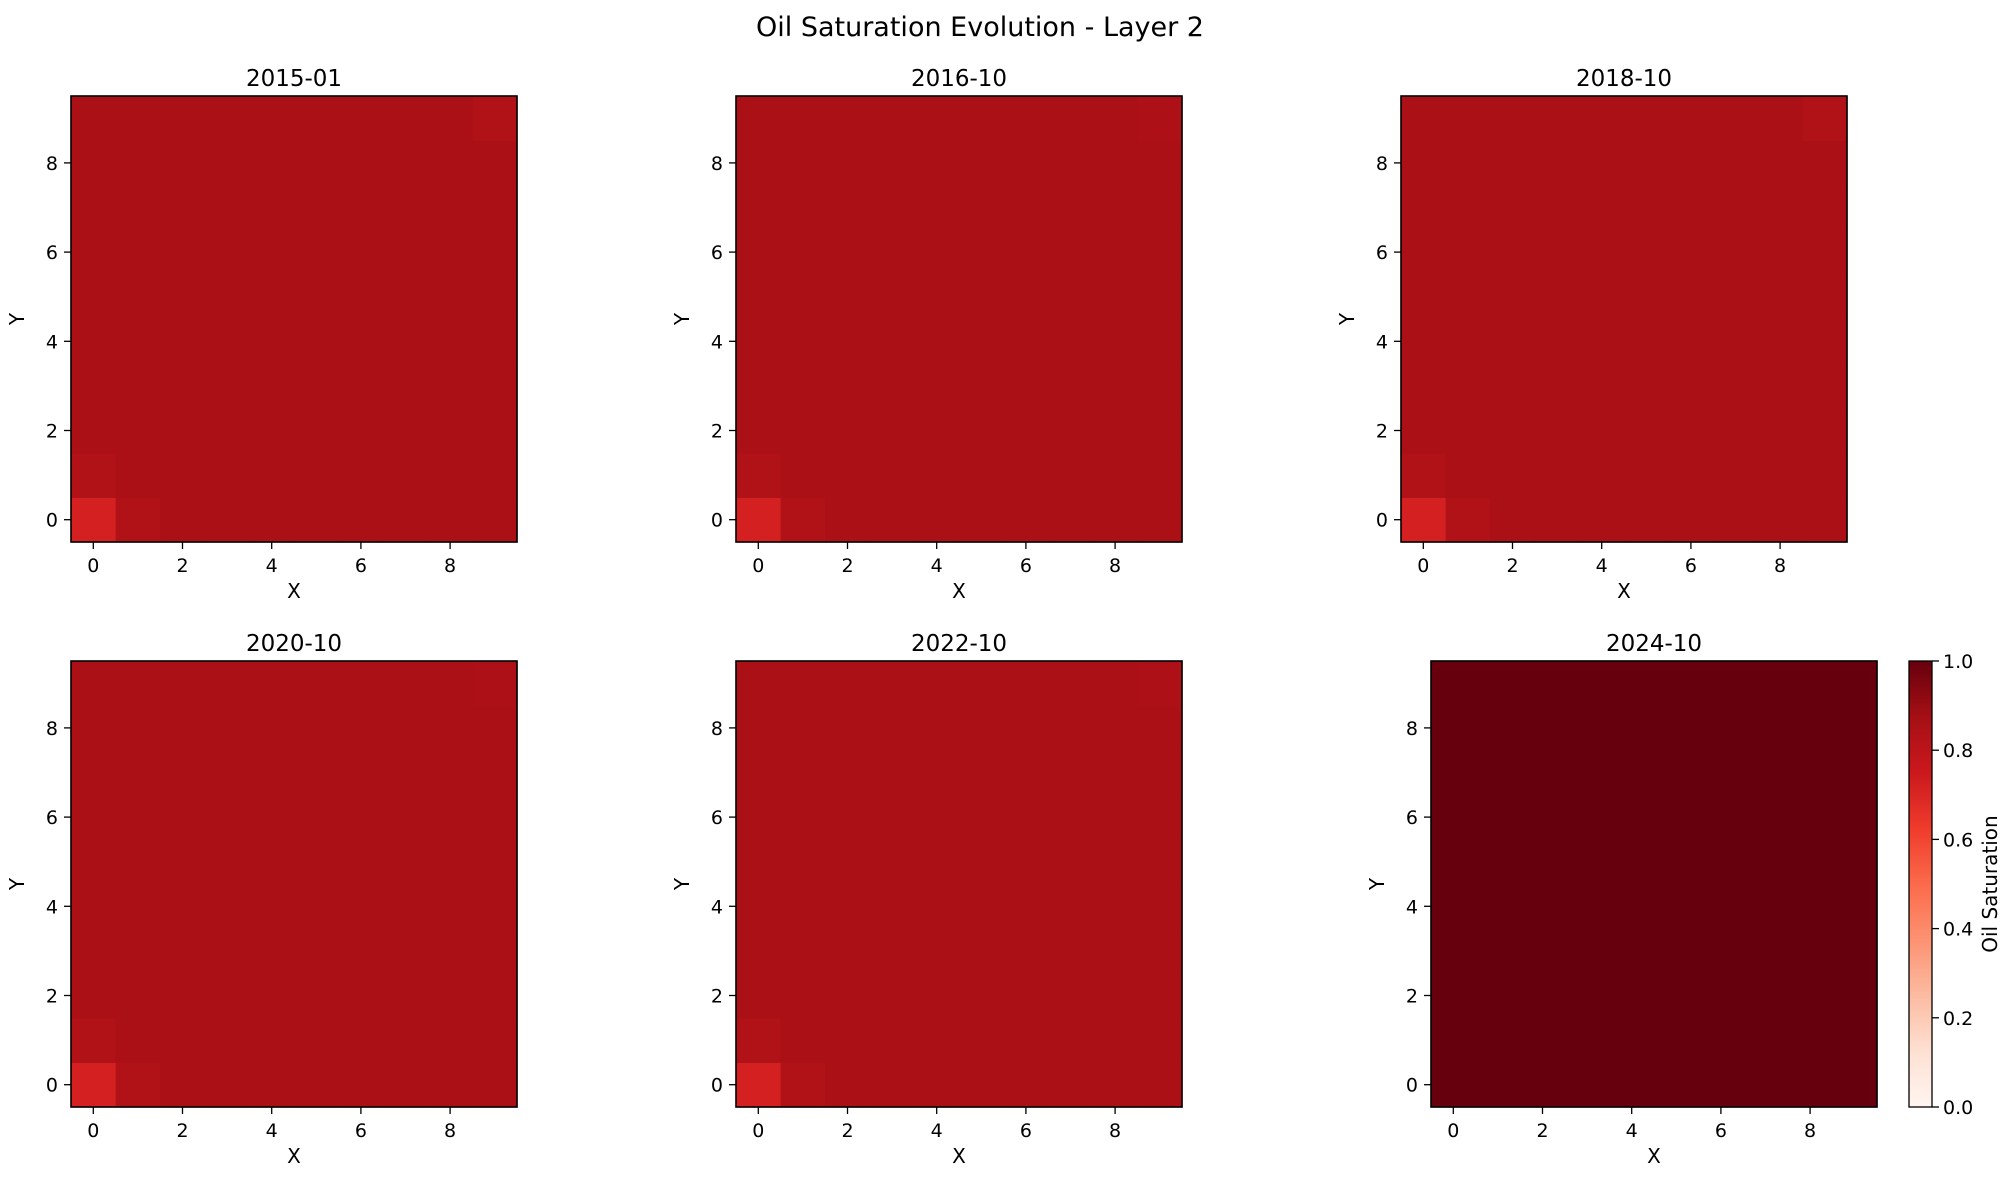  I want to click on y-tick-label: 0, so click(1382, 521).